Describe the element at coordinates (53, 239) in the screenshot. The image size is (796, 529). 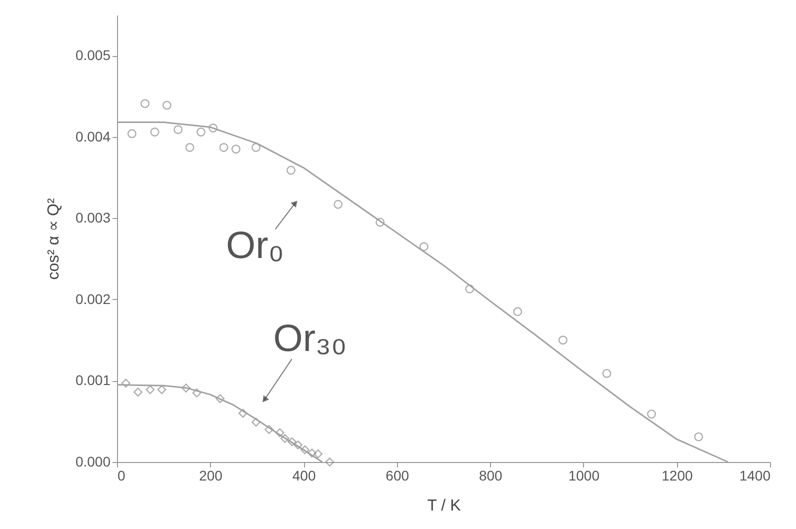
I see `y-axis-title: cos² α ∝ Q²` at that location.